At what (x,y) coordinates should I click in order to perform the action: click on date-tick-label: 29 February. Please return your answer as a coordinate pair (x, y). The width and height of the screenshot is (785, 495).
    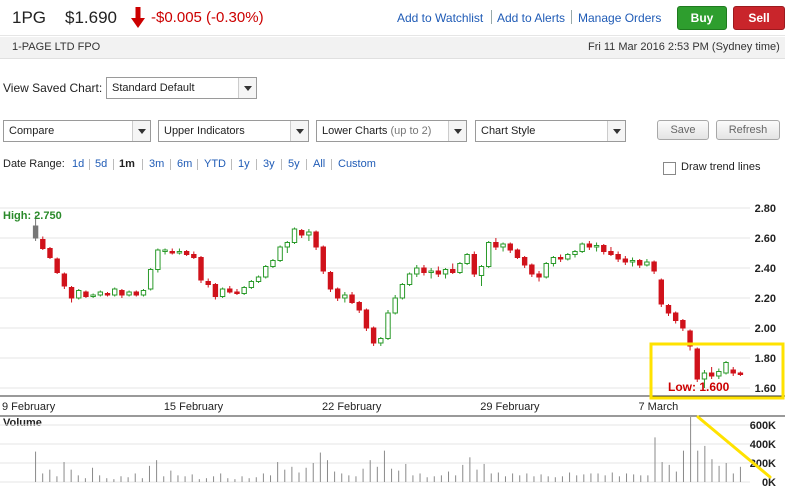
    Looking at the image, I should click on (510, 407).